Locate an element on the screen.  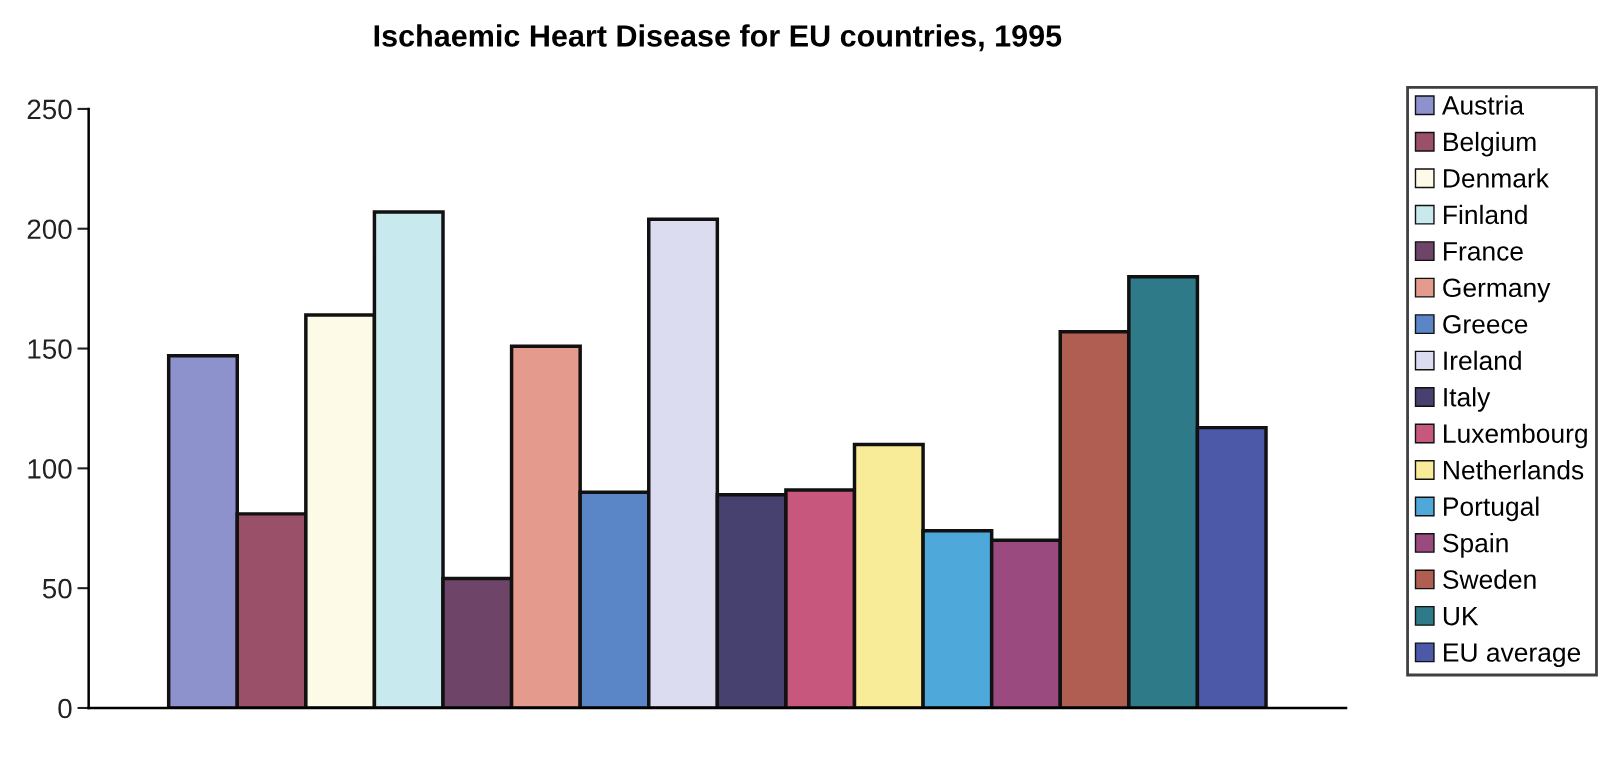
legend-label: France is located at coordinates (1483, 251).